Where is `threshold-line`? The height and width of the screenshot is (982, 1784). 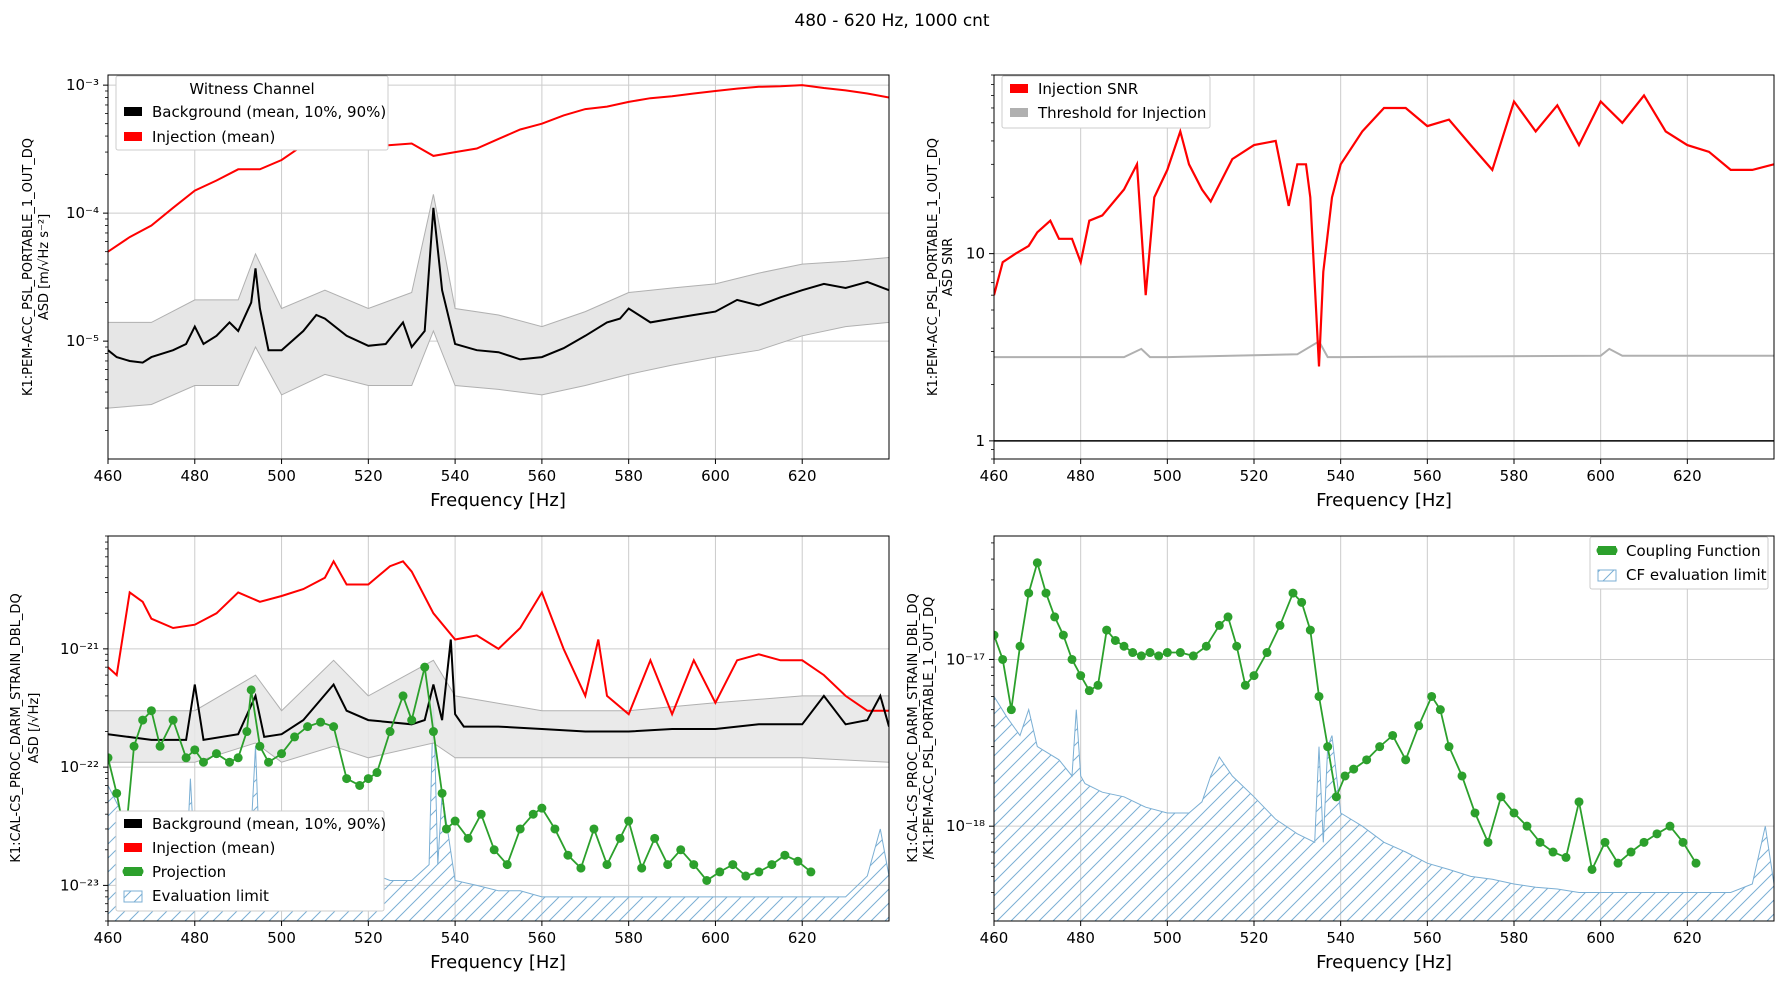 threshold-line is located at coordinates (1384, 349).